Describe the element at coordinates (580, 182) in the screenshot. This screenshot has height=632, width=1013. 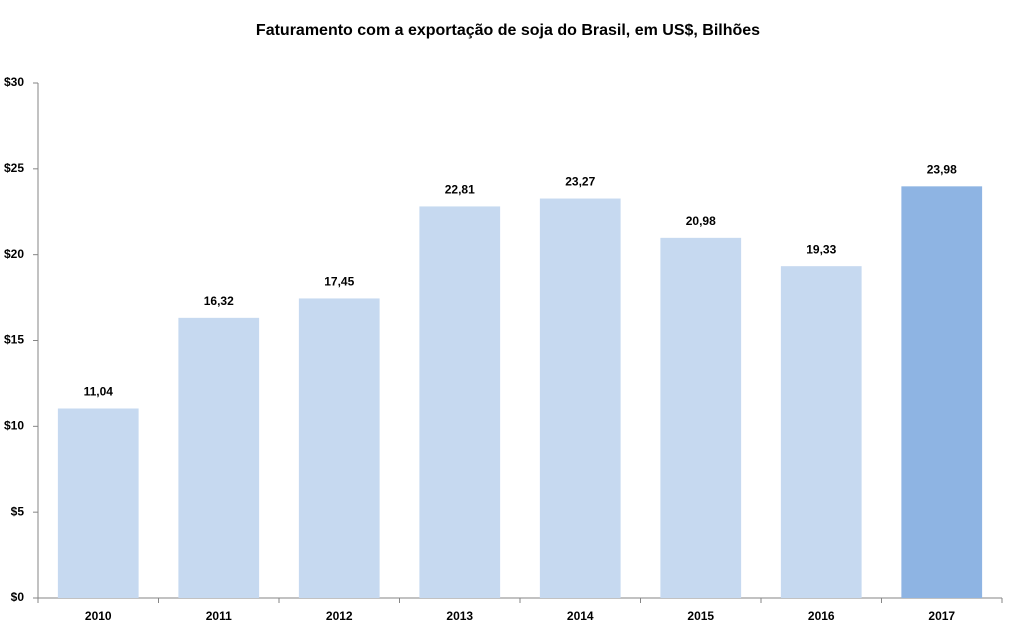
I see `value-label: 23,27` at that location.